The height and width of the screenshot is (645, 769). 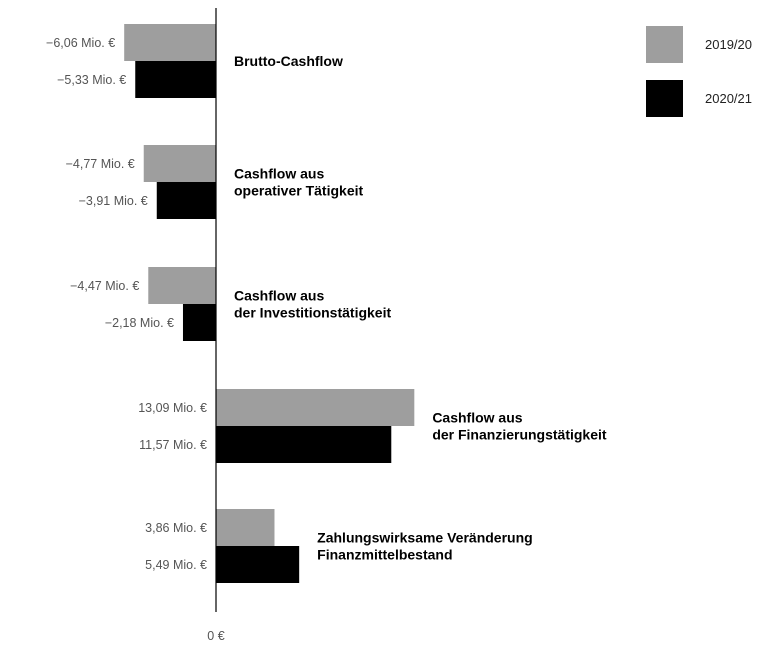 What do you see at coordinates (139, 323) in the screenshot?
I see `value-label-2020-21-cat-2: −2,18 Mio. €` at bounding box center [139, 323].